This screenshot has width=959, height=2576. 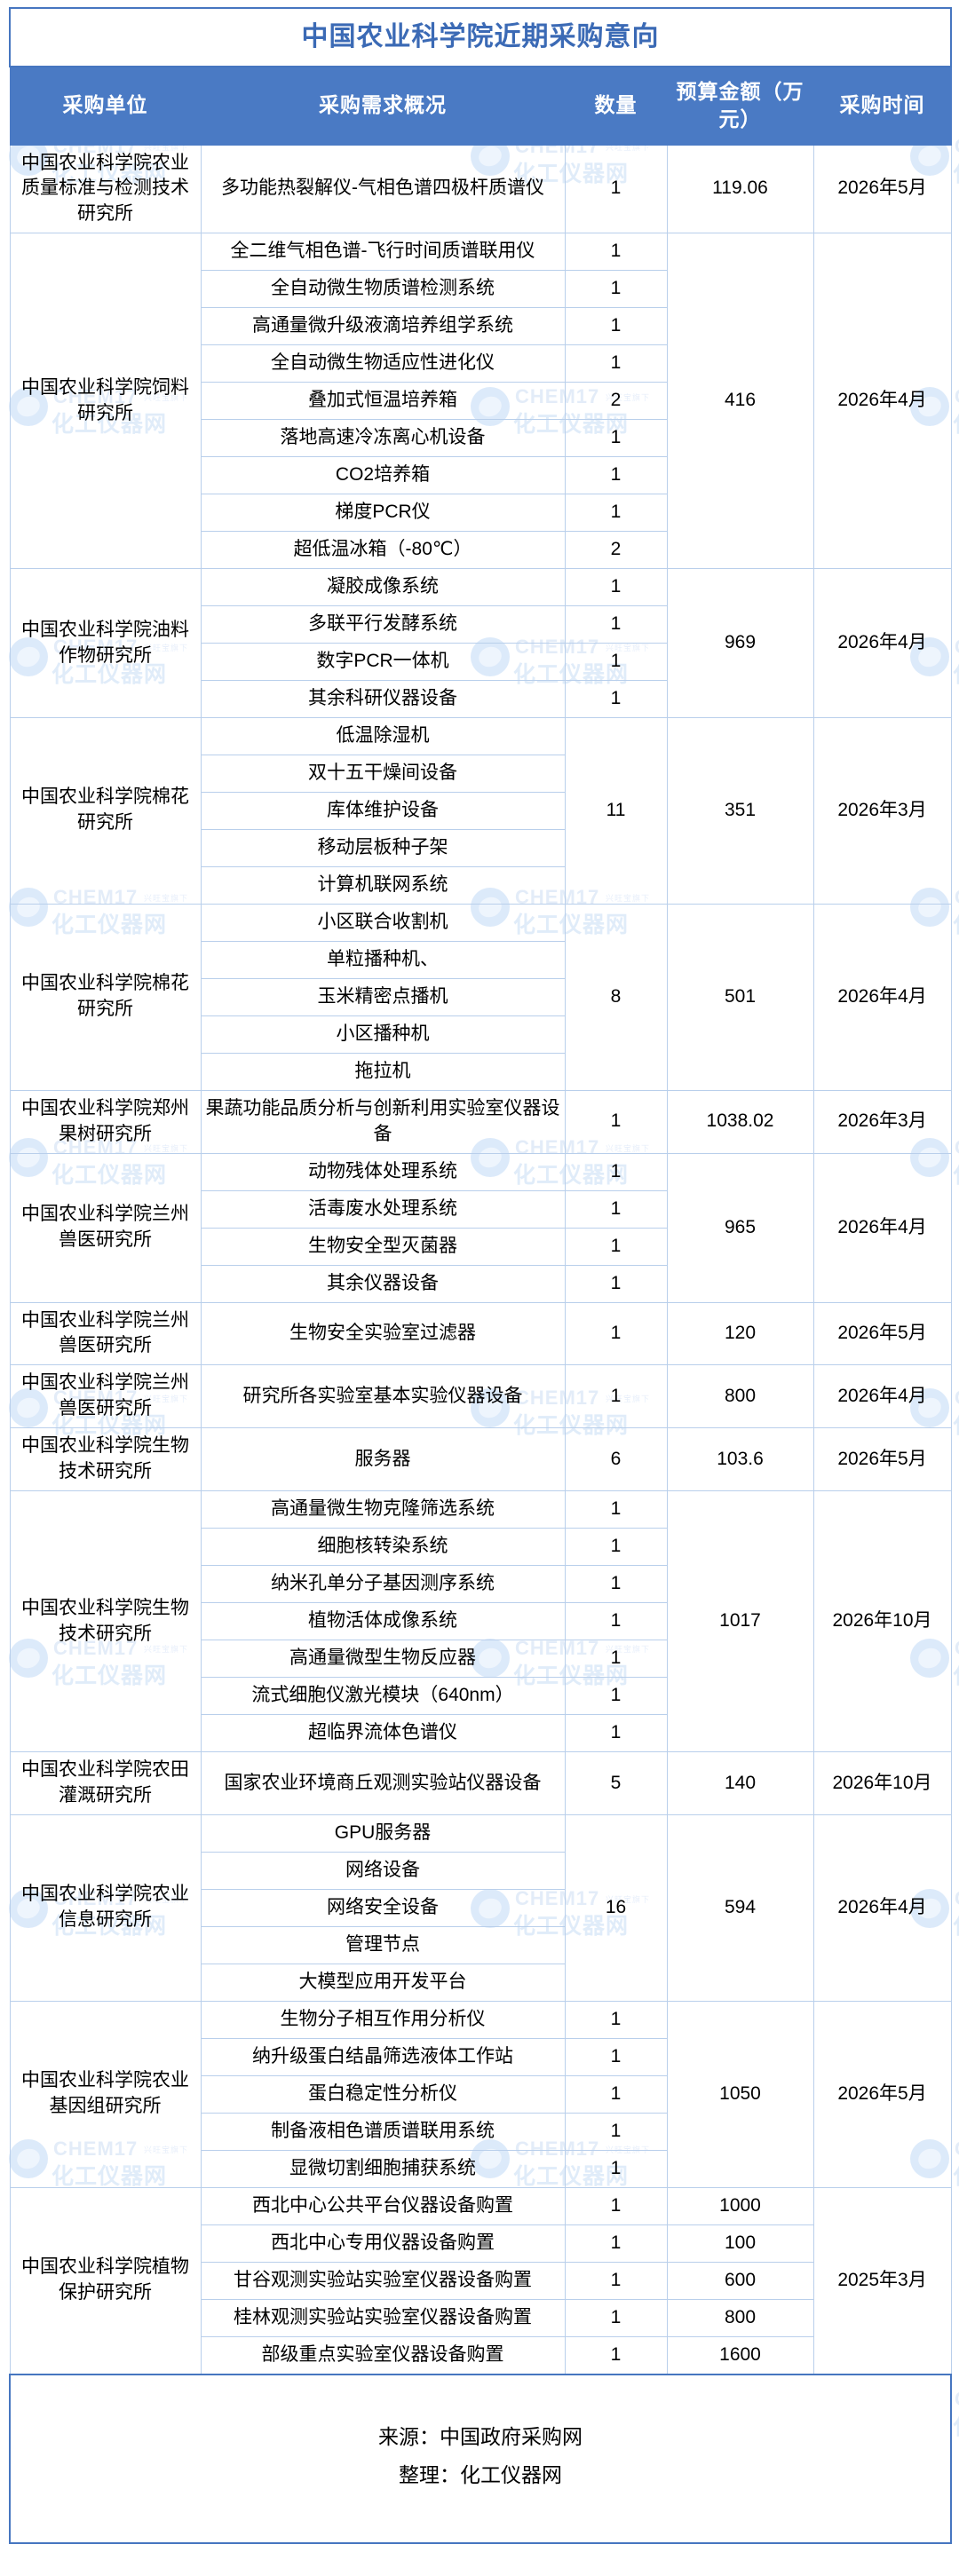 What do you see at coordinates (616, 811) in the screenshot?
I see `cell-quantity: 11` at bounding box center [616, 811].